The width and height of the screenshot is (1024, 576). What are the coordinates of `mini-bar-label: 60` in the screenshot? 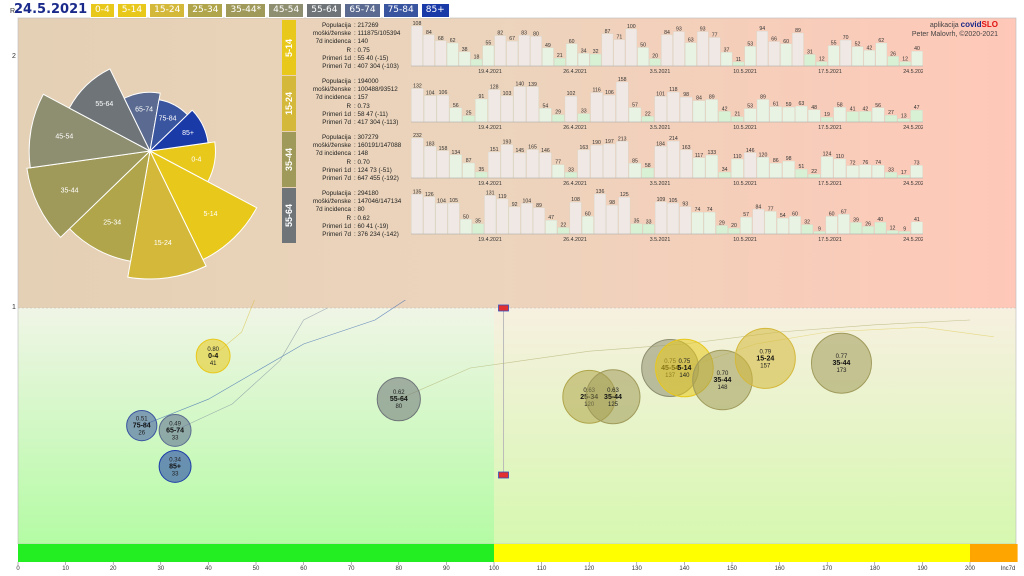 It's located at (786, 42).